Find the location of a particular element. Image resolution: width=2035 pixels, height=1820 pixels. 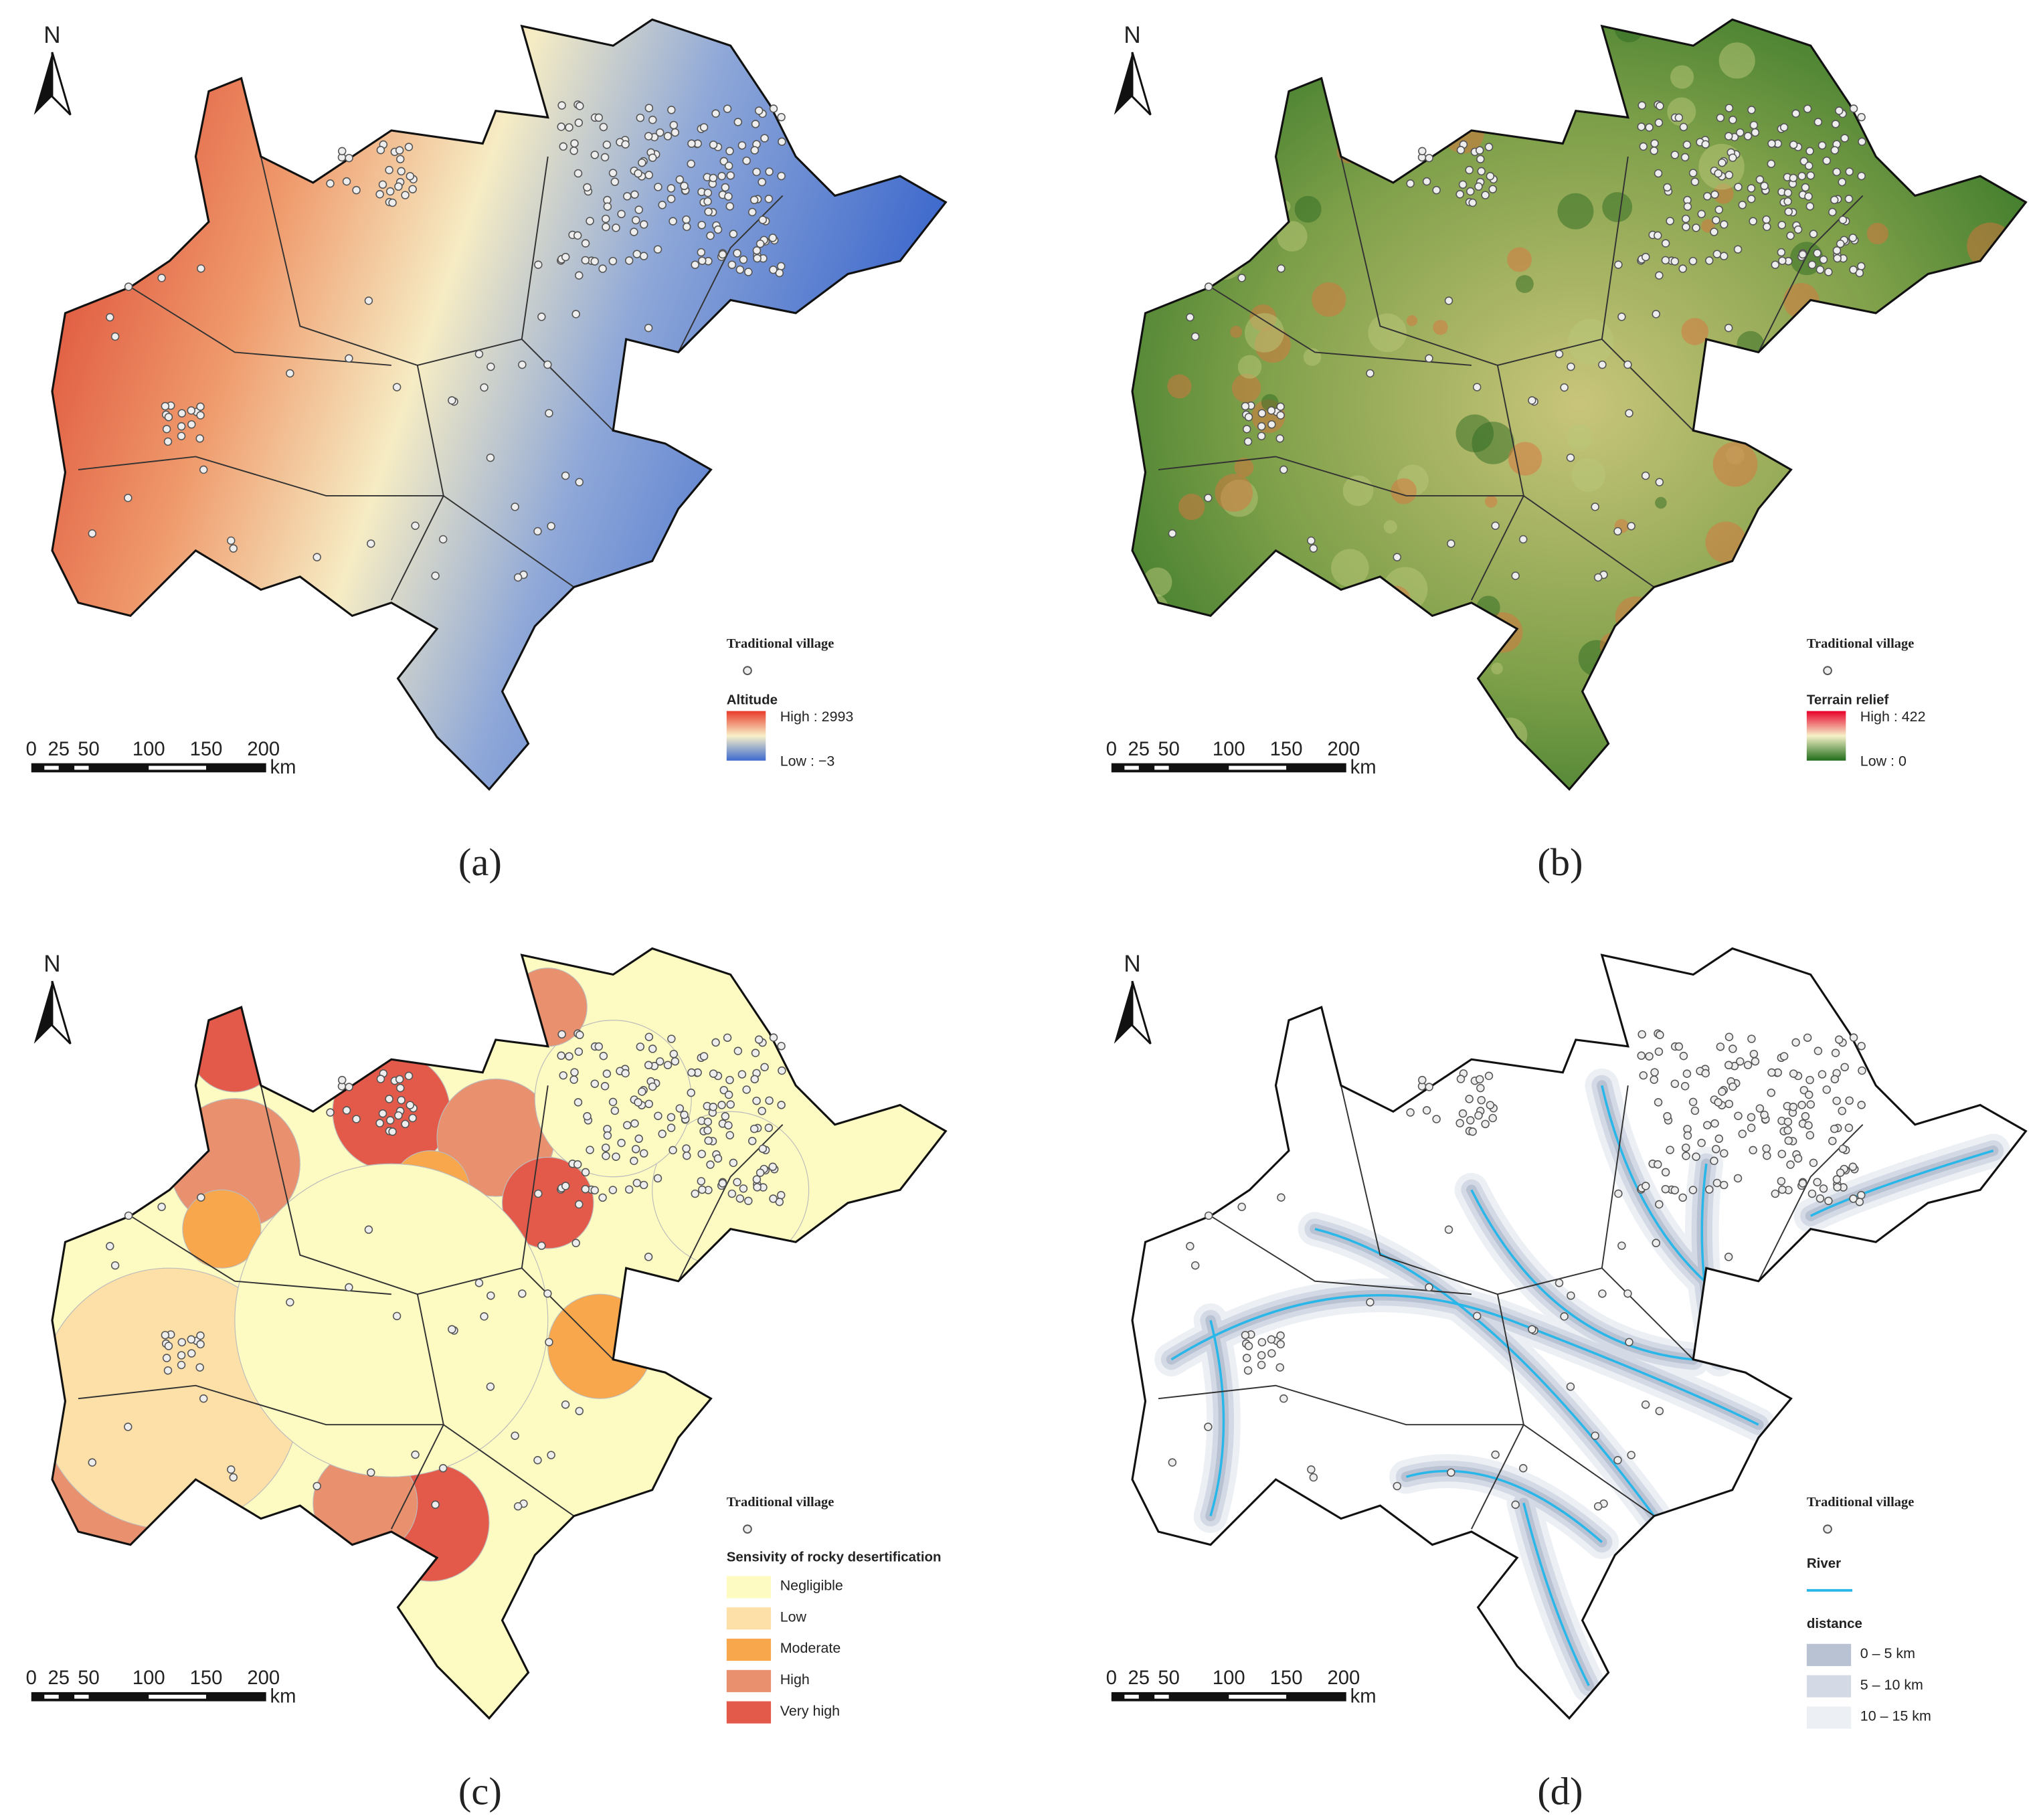

scale-label: 25 is located at coordinates (59, 749).